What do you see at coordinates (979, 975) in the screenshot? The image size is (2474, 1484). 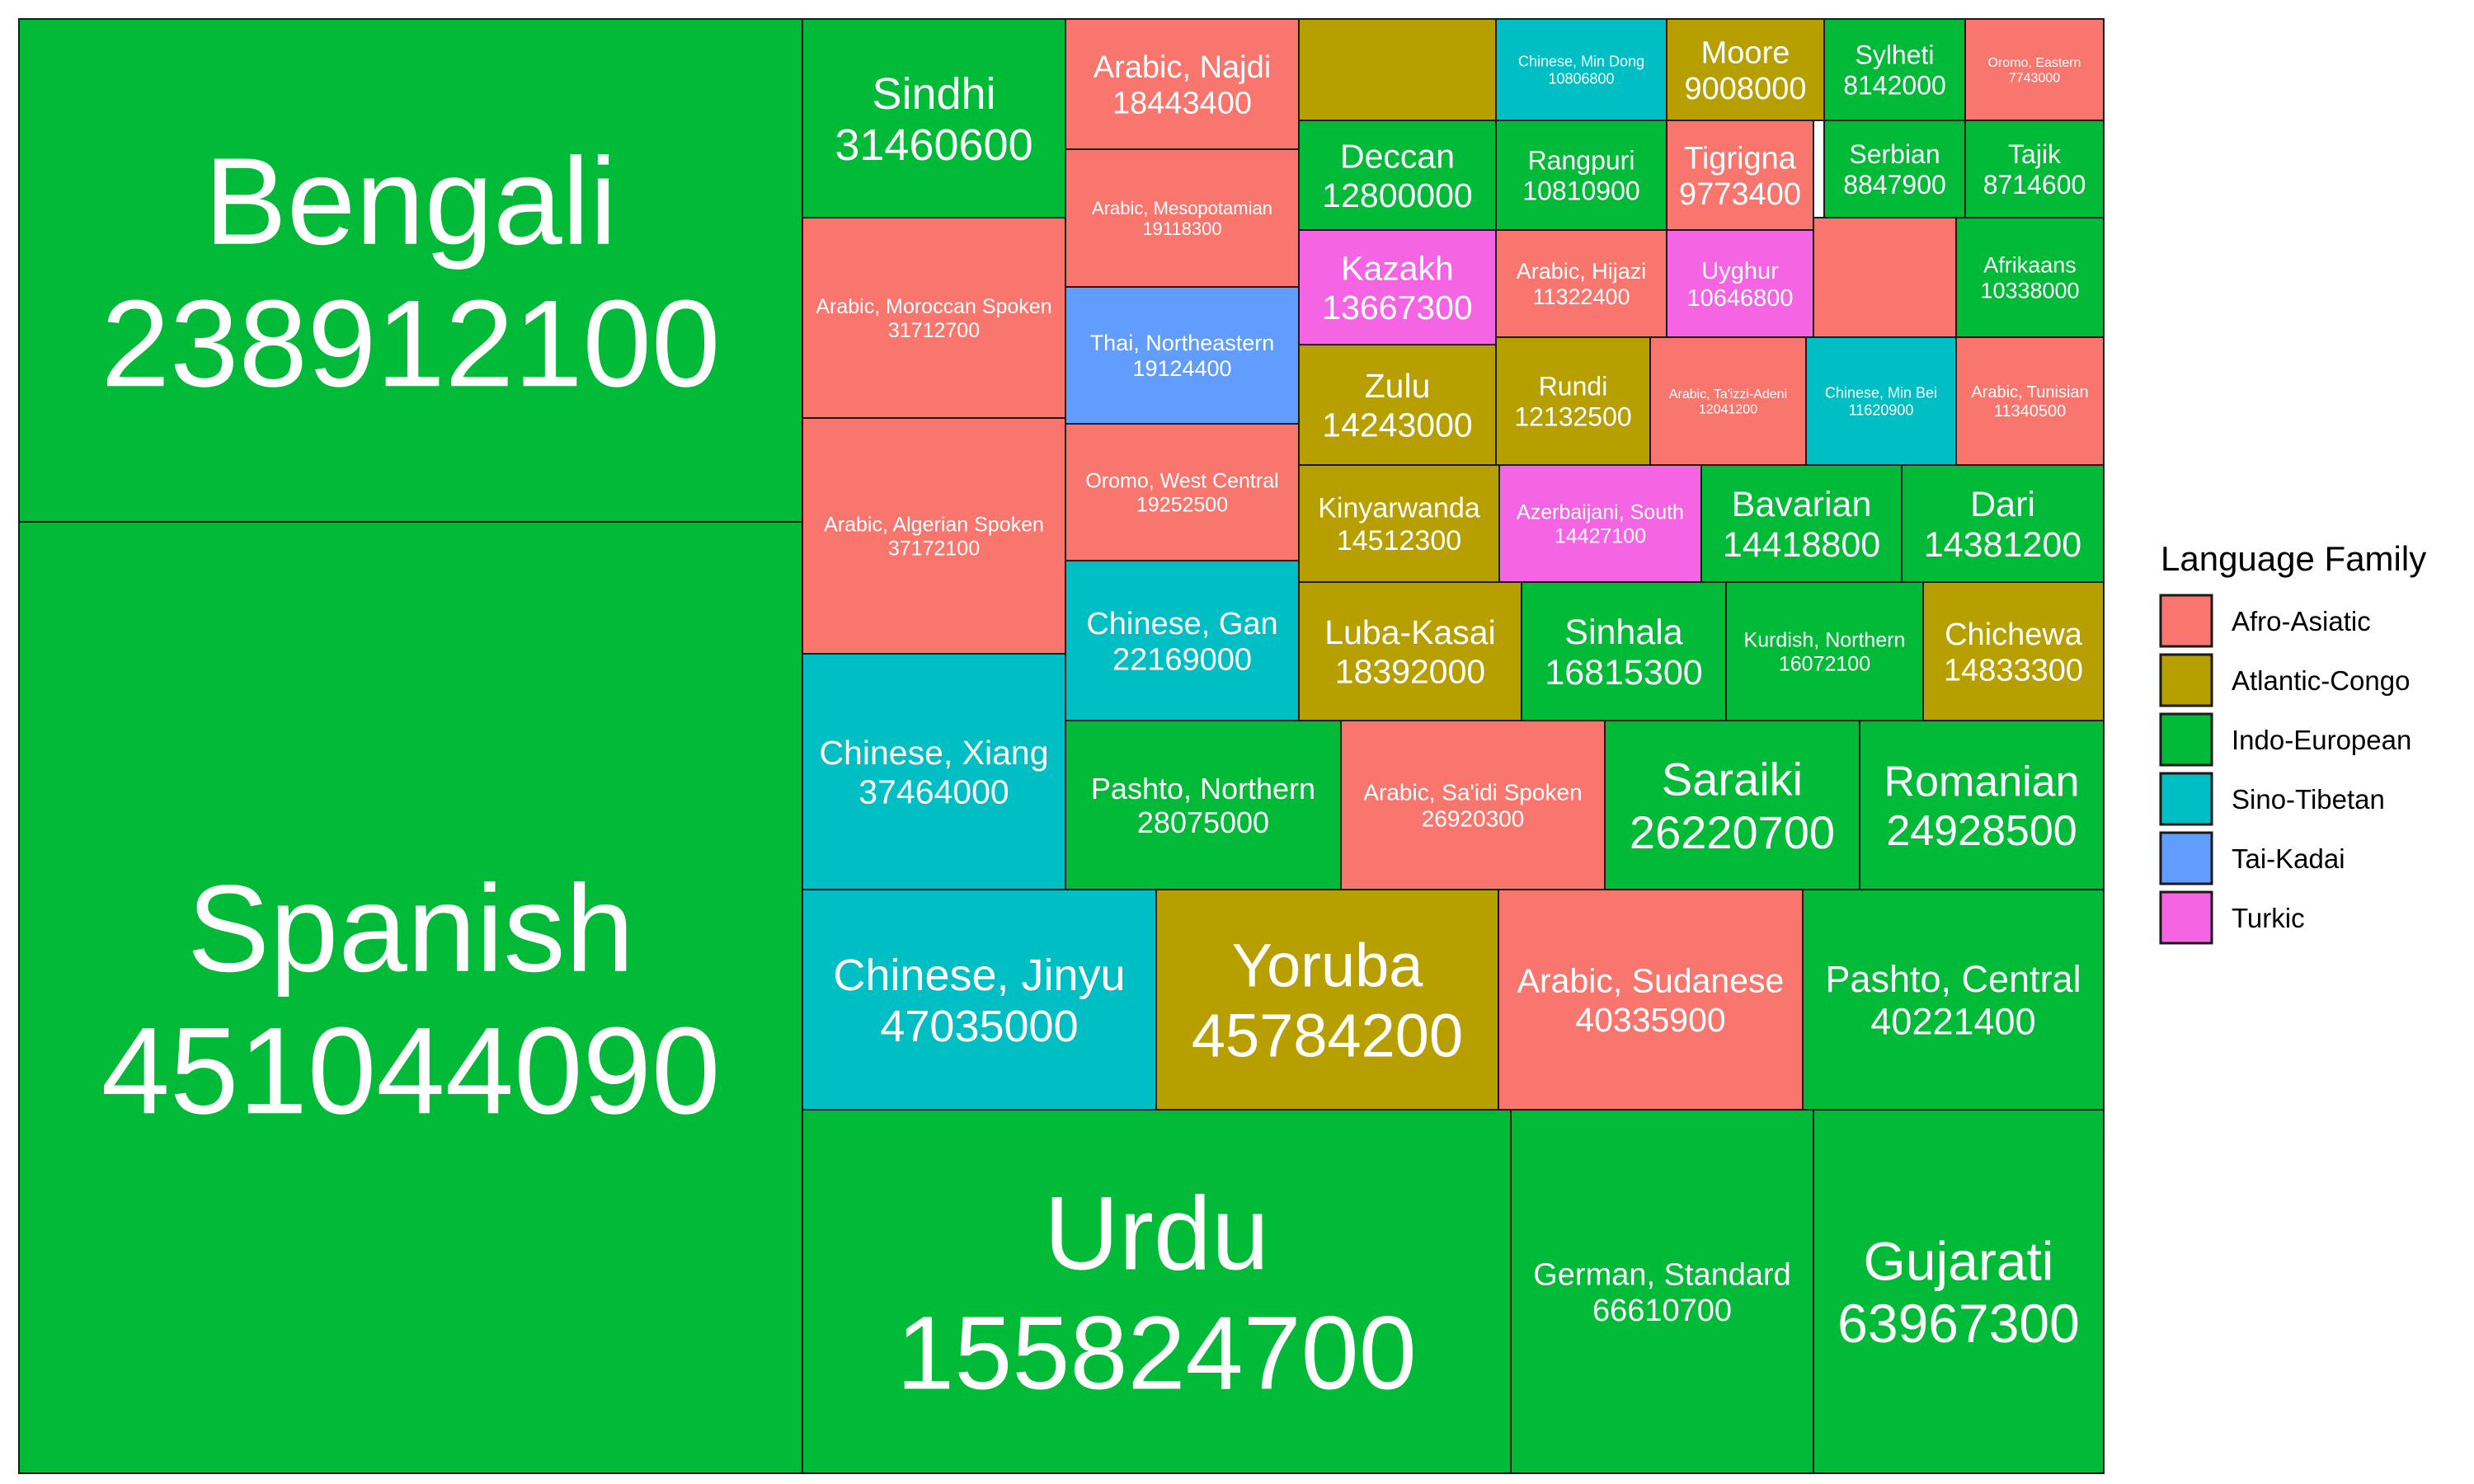 I see `tile-label: Chinese, Jinyu` at bounding box center [979, 975].